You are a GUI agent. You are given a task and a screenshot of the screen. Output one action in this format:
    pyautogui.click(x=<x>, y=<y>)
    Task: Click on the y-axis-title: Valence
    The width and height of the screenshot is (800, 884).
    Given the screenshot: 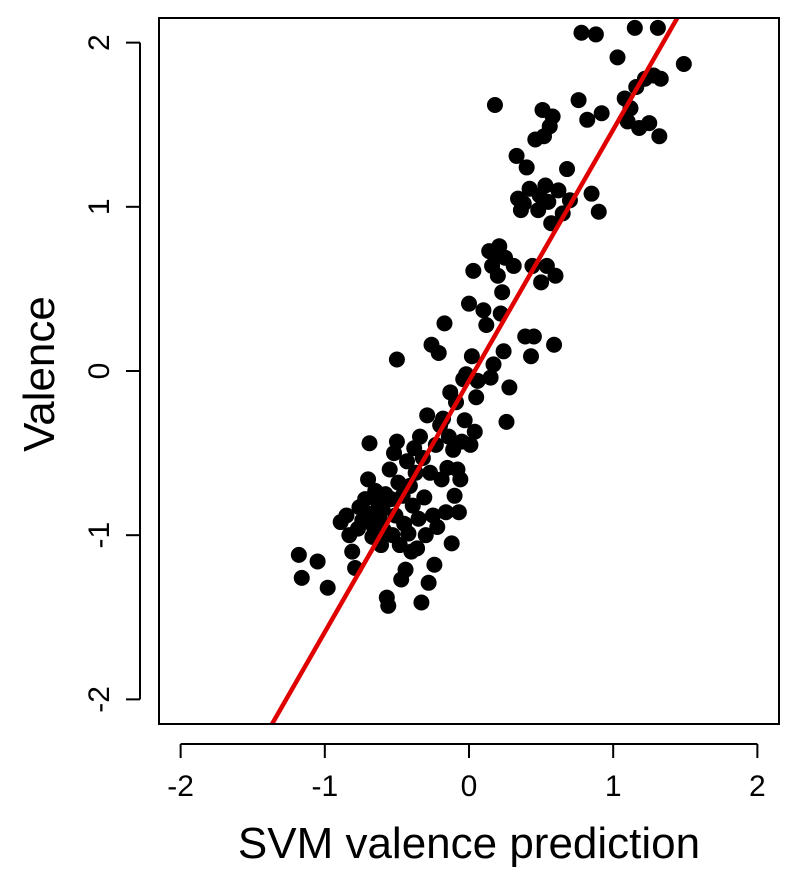 What is the action you would take?
    pyautogui.click(x=39, y=374)
    